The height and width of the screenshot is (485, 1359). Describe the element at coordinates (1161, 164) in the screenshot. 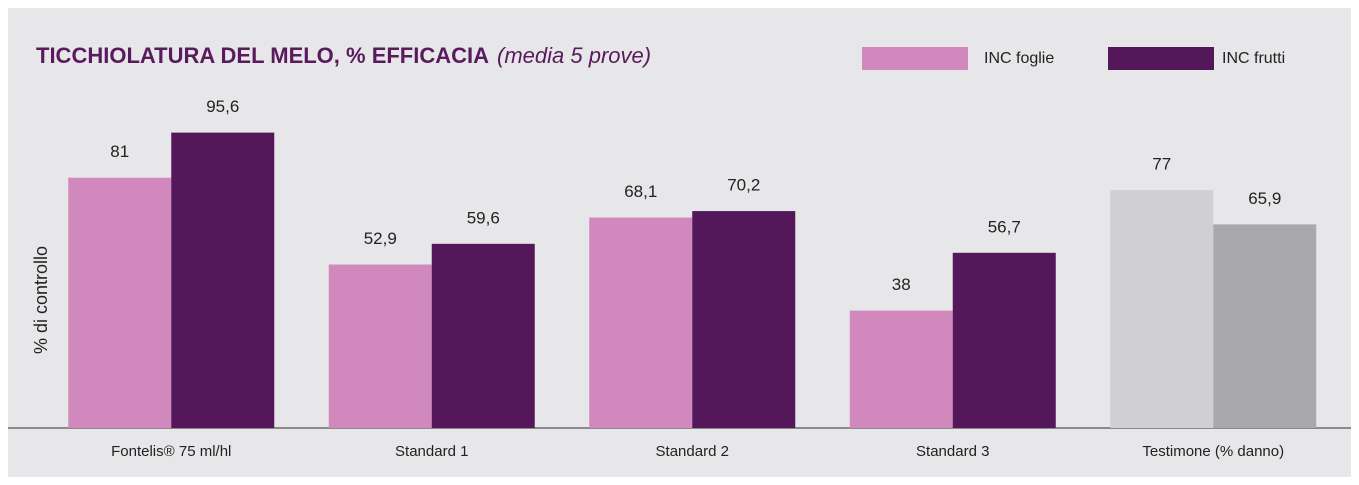

I see `value-label: 77` at that location.